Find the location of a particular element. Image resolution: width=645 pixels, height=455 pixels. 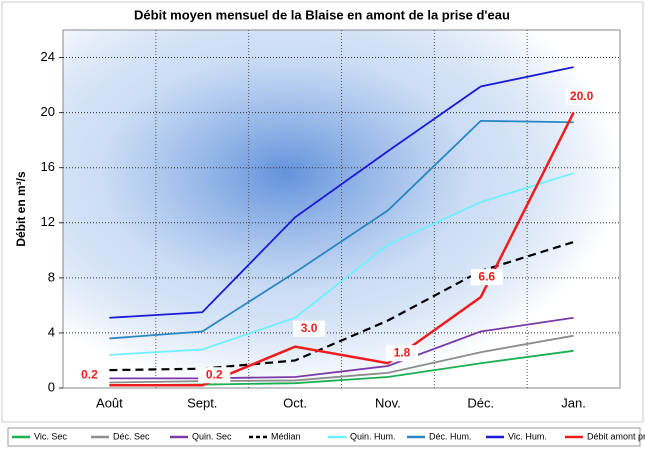

legend-label: Vic. Hum. is located at coordinates (527, 436).